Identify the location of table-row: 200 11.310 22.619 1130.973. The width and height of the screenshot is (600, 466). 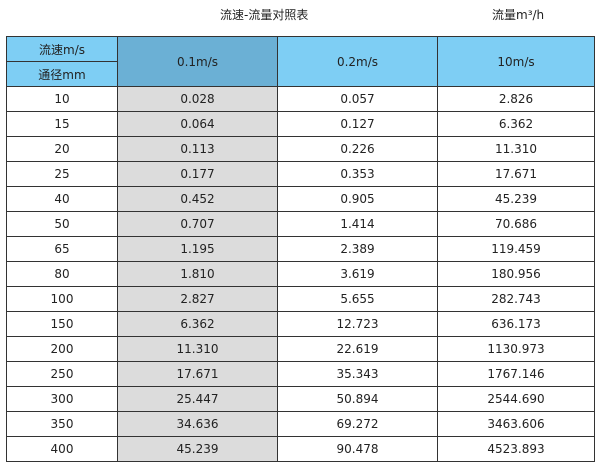
(300, 349).